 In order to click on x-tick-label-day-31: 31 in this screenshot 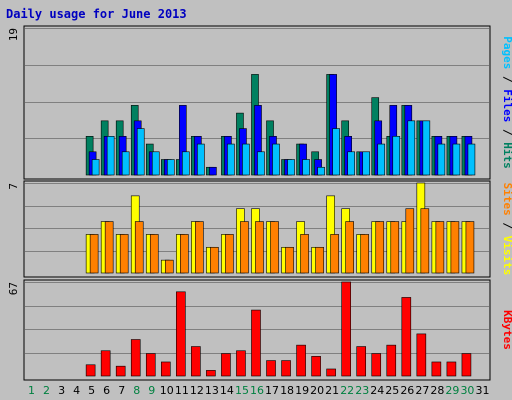, I will do `click(482, 390)`.